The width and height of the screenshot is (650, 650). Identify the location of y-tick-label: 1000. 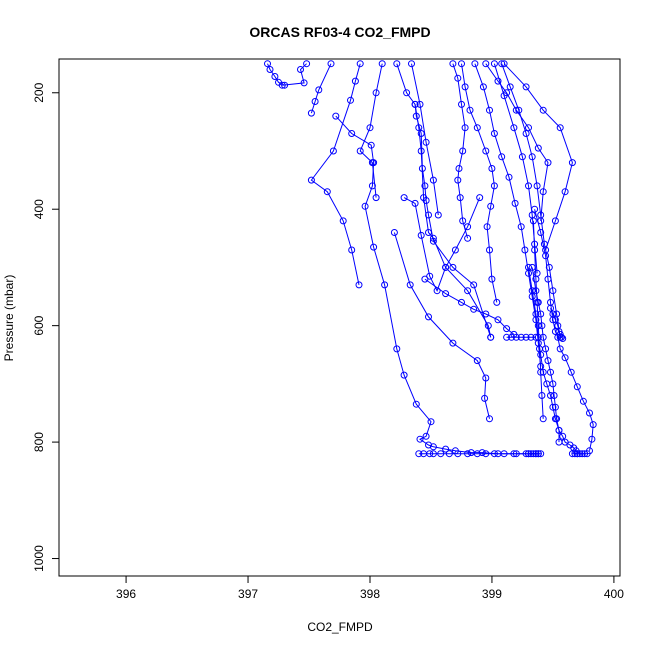
(39, 558).